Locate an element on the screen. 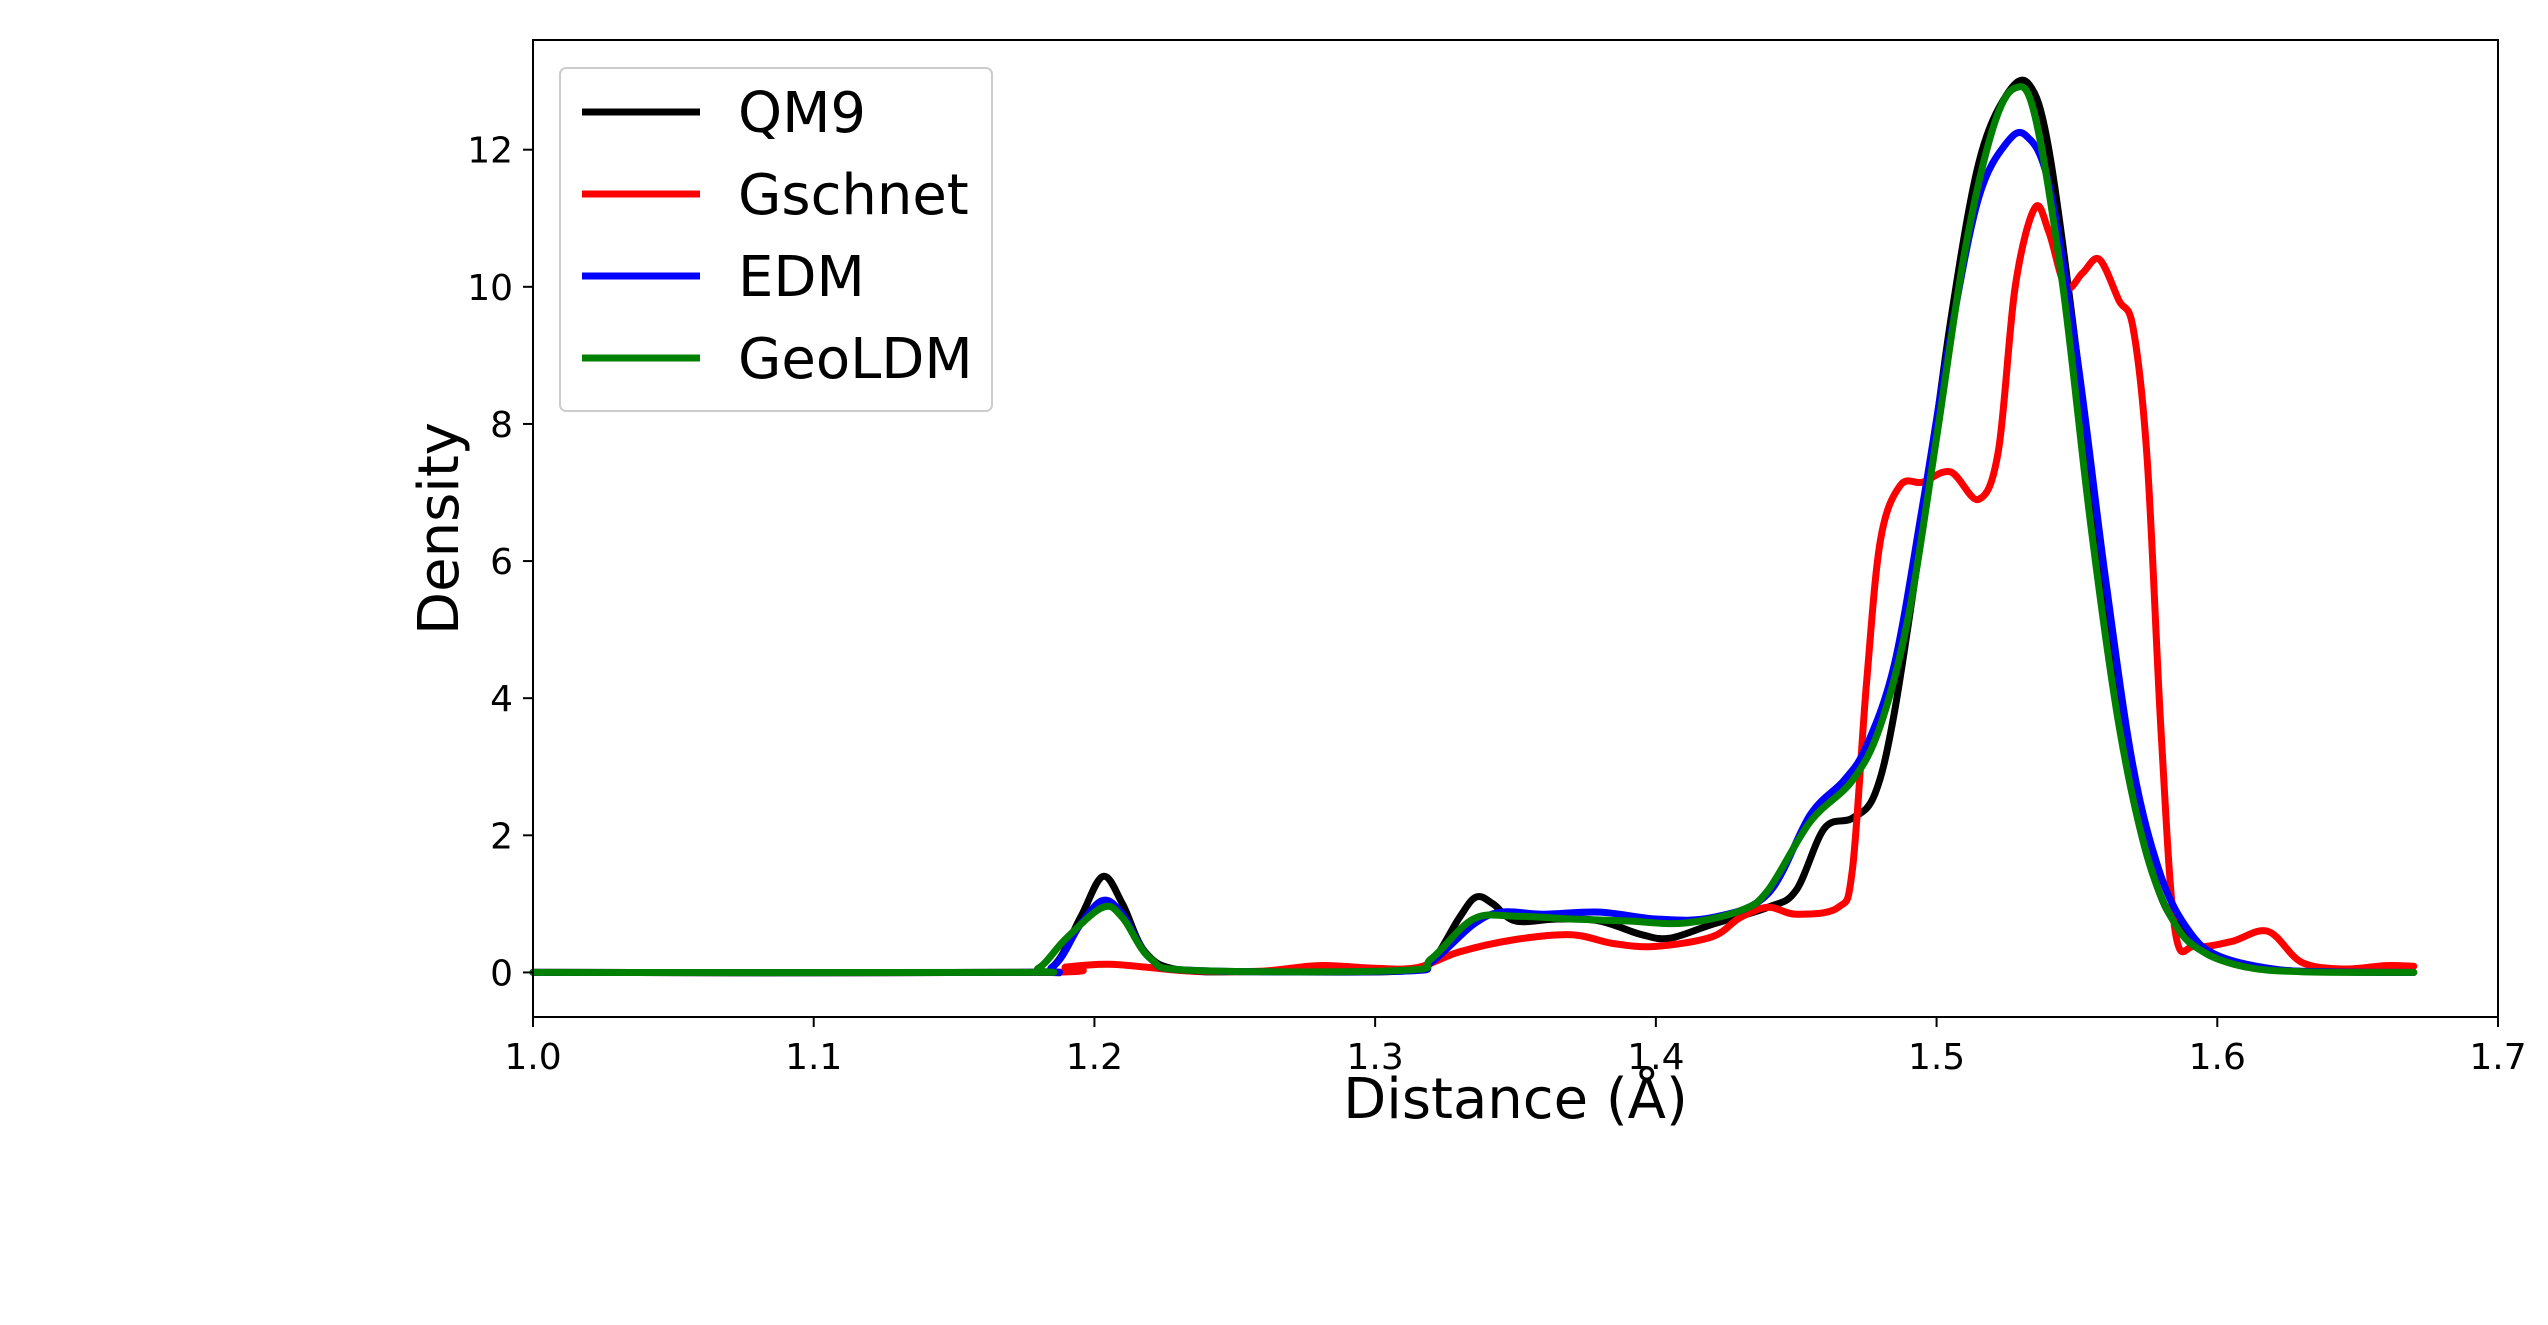 The image size is (2548, 1325). legend: QM9 Gschnet EDM GeoLDM is located at coordinates (776, 239).